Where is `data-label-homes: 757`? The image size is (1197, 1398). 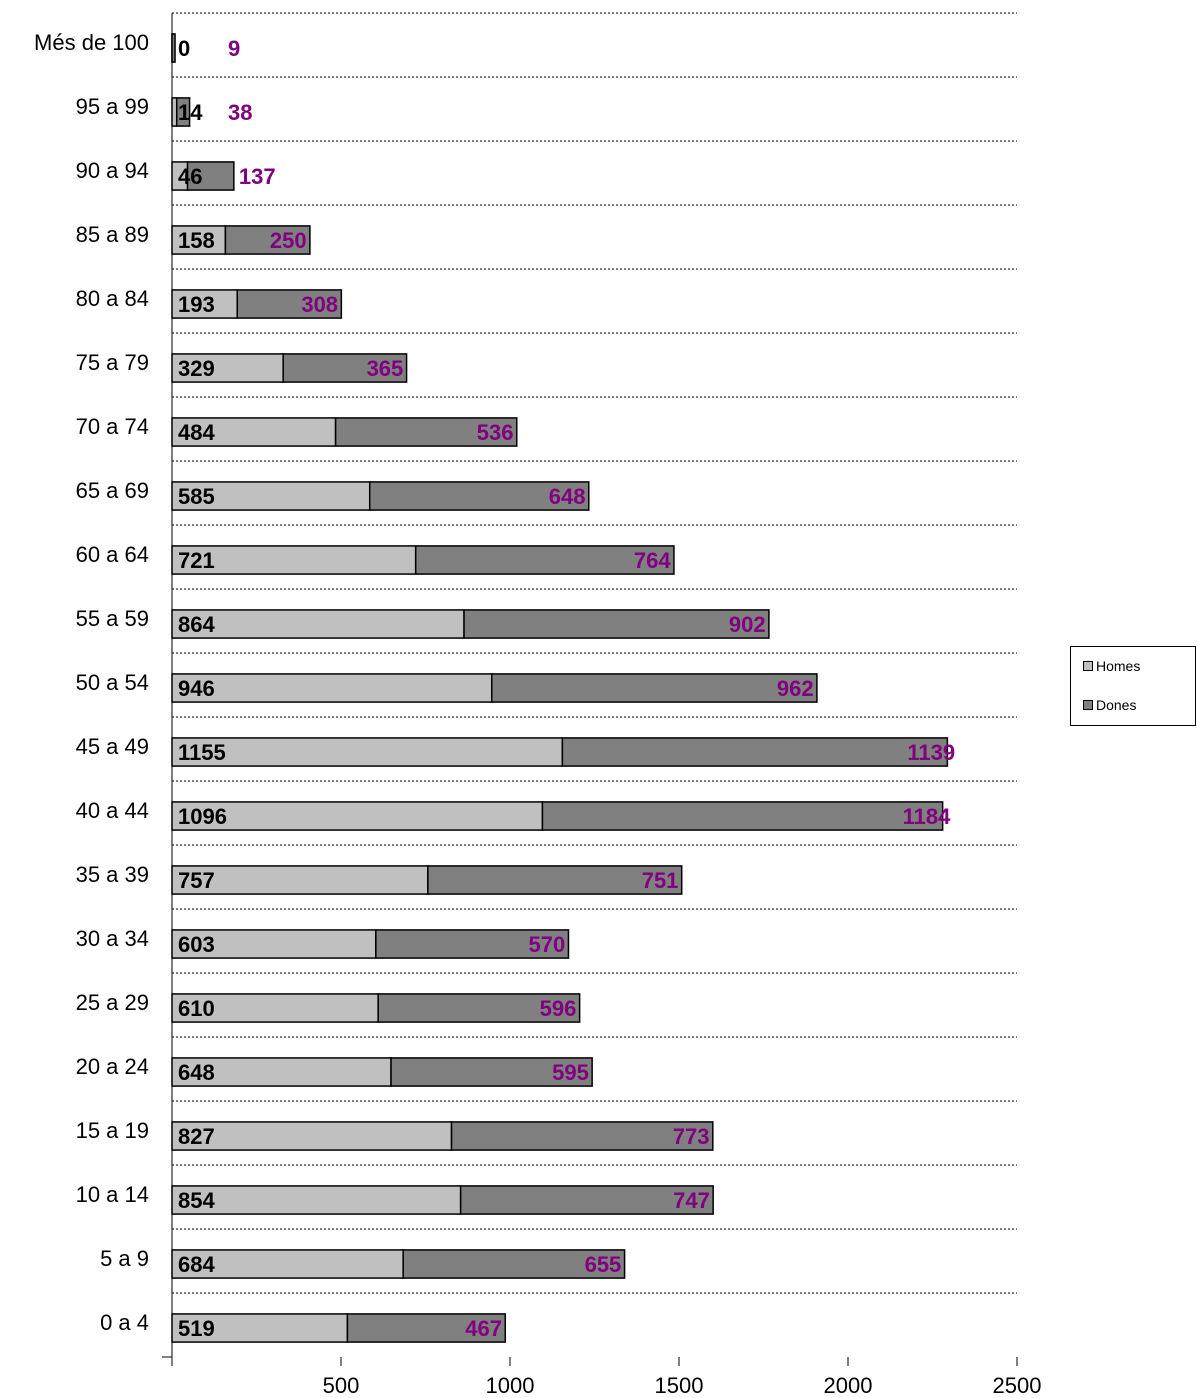
data-label-homes: 757 is located at coordinates (196, 880).